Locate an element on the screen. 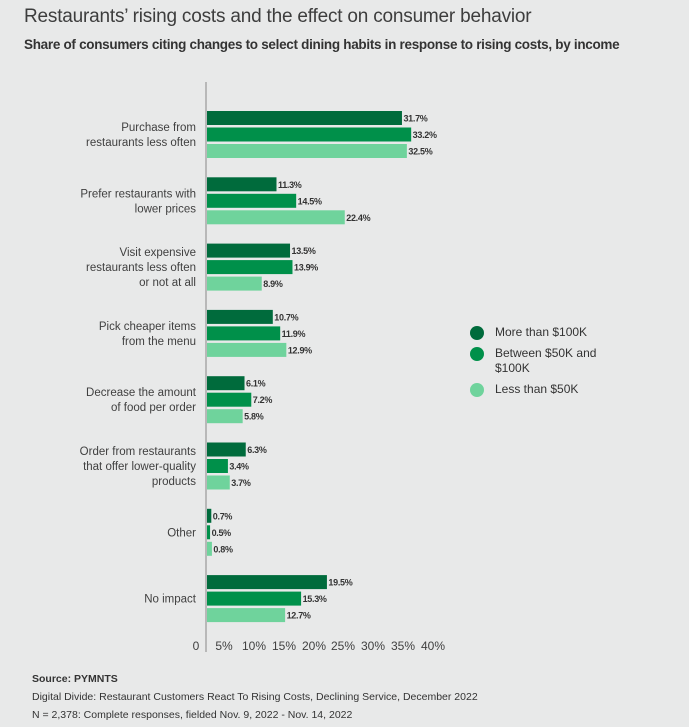  category-label: No impact is located at coordinates (170, 600).